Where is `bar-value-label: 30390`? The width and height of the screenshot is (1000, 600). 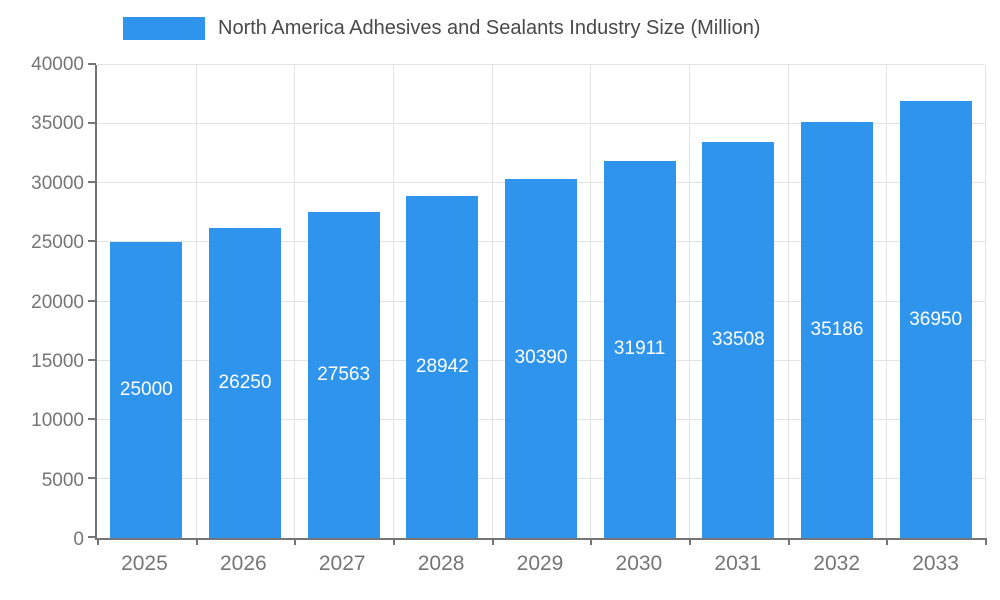
bar-value-label: 30390 is located at coordinates (541, 358).